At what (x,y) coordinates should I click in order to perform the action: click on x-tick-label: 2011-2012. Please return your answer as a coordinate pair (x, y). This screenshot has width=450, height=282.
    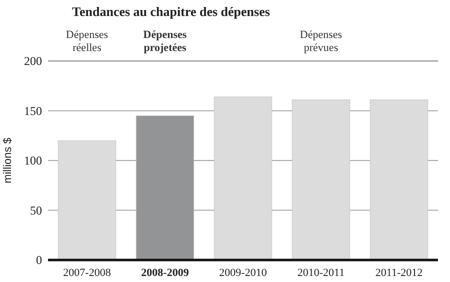
    Looking at the image, I should click on (399, 273).